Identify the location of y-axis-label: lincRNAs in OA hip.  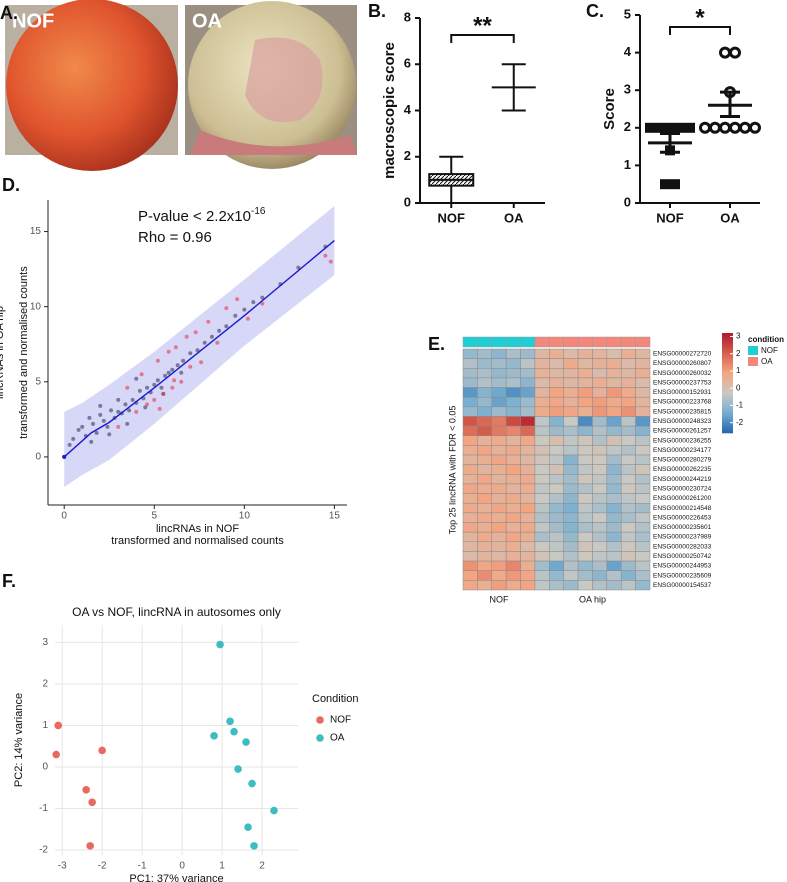
(3, 352).